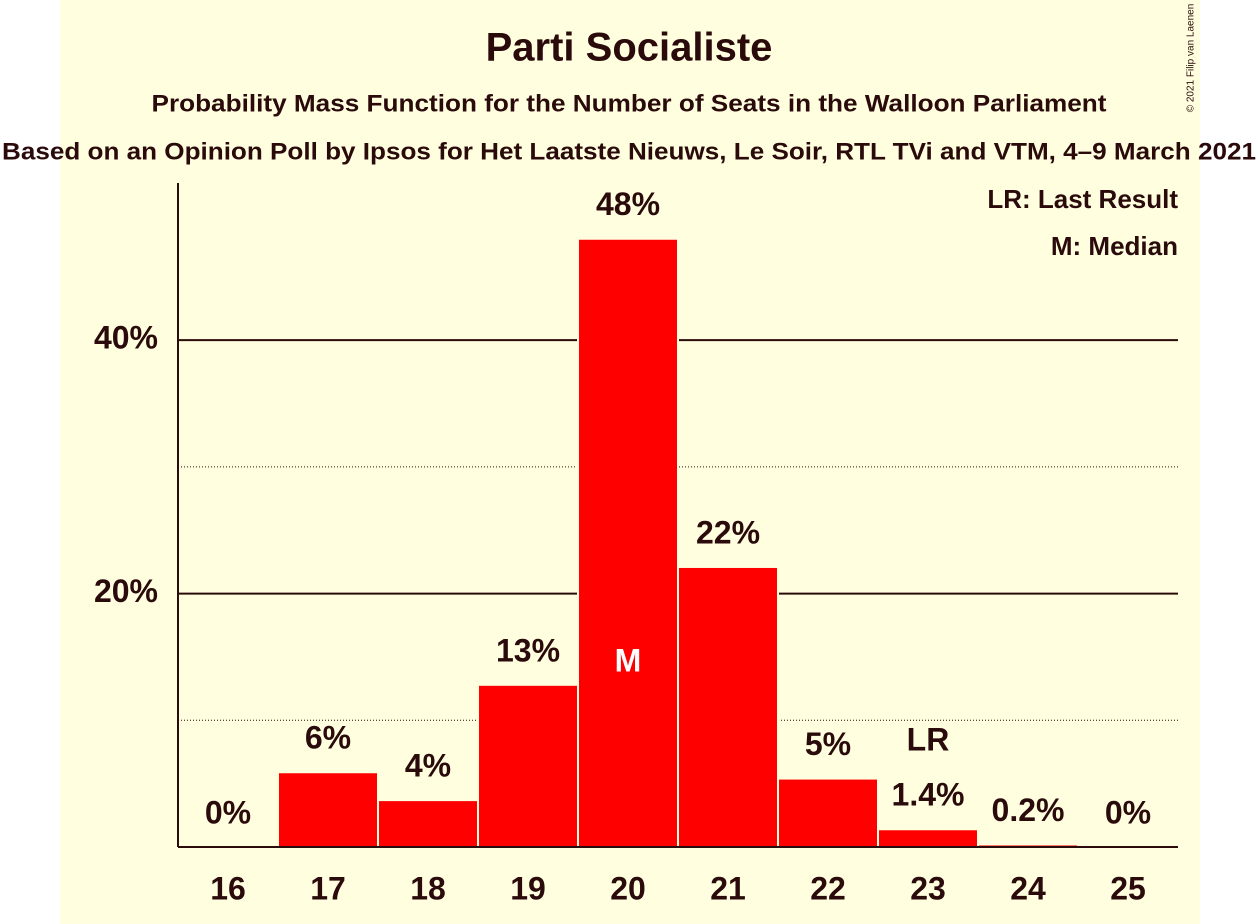 Image resolution: width=1258 pixels, height=924 pixels. I want to click on value-label: 22%, so click(728, 532).